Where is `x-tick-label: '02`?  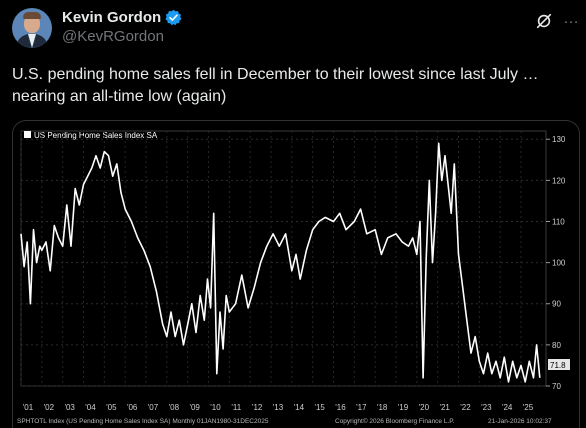
x-tick-label: '02 is located at coordinates (49, 407).